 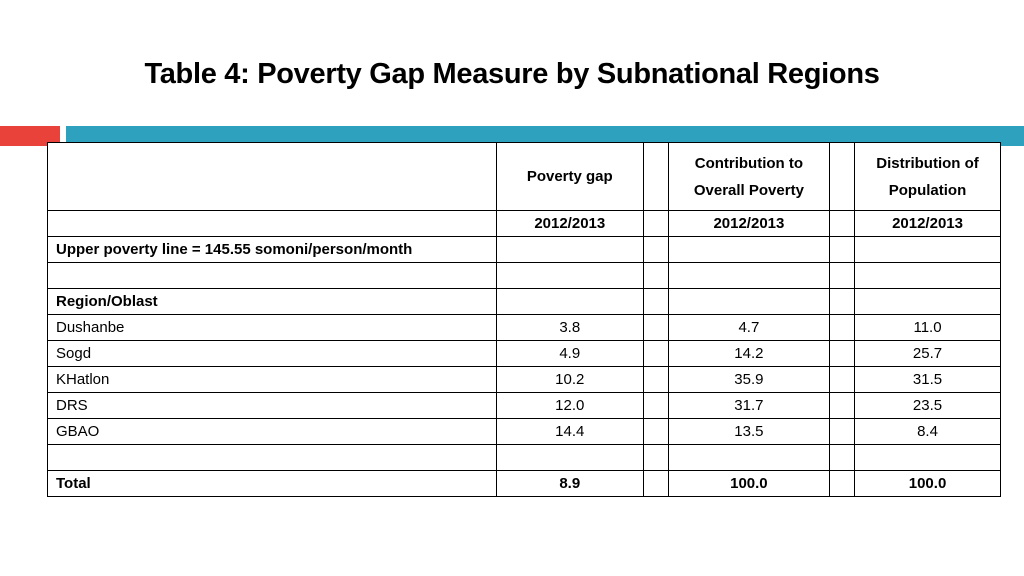 I want to click on region-name: Sogd, so click(x=272, y=353).